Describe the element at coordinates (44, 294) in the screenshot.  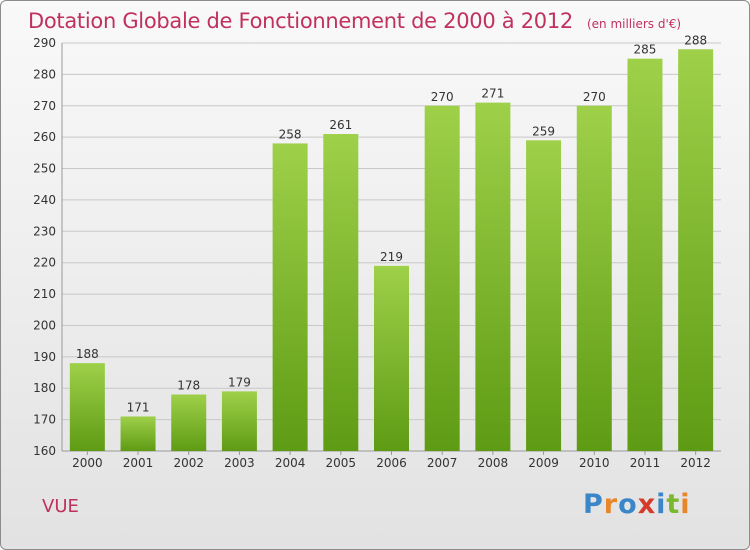
I see `y-tick-label: 210` at that location.